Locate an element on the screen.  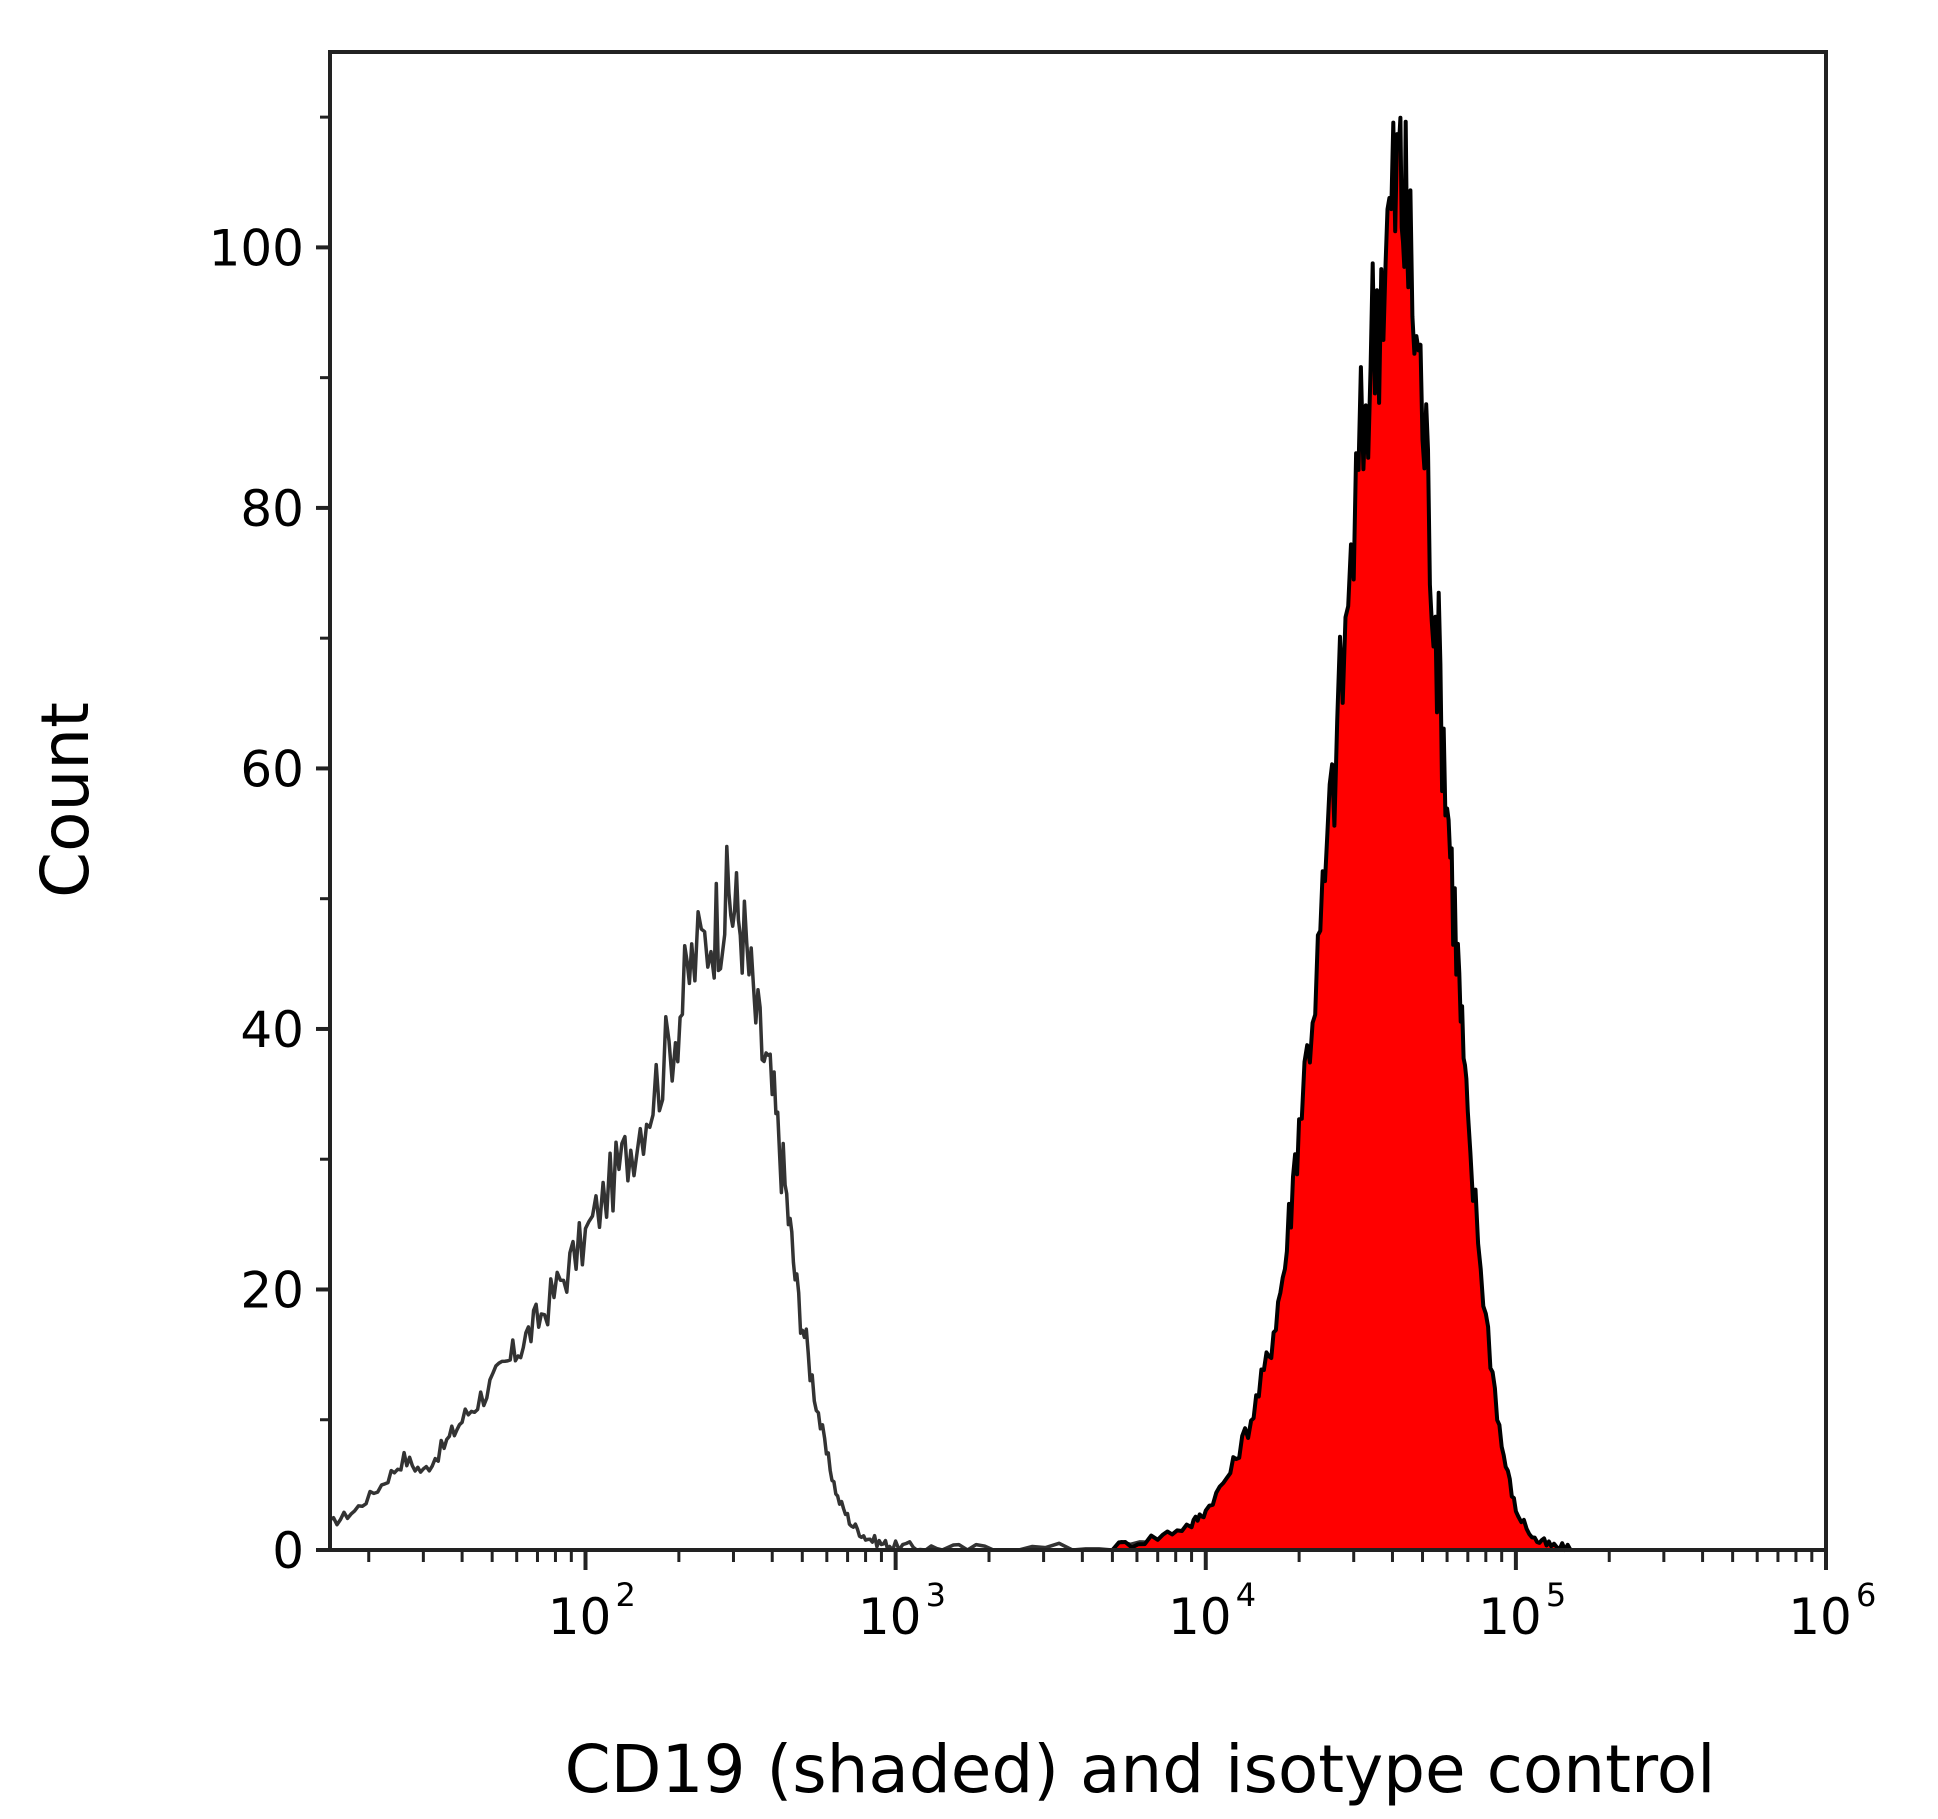
y-axis: 0 20 40 60 80 100 is located at coordinates (269, 847).